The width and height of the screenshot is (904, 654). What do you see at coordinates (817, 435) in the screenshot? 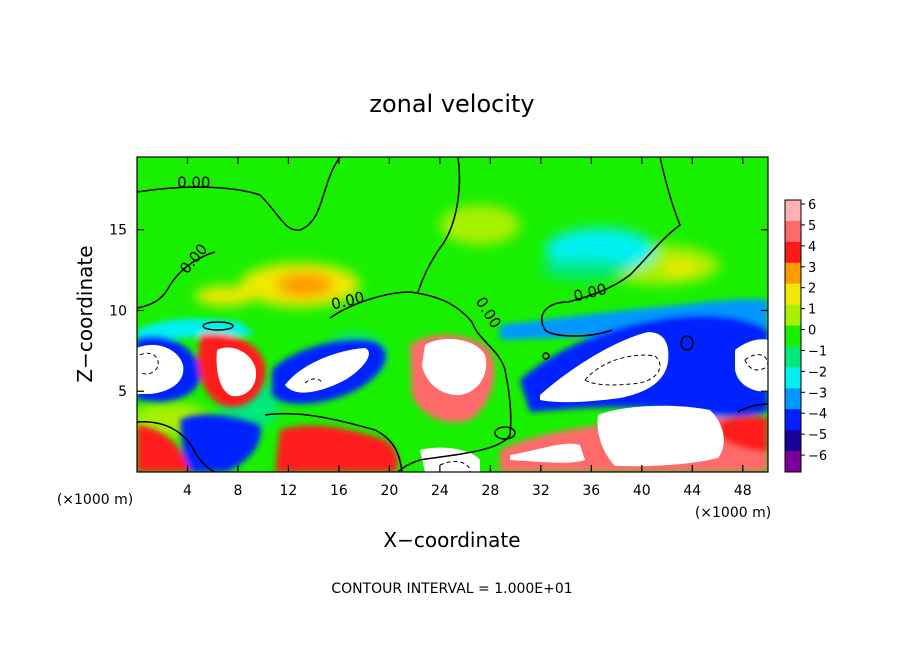
I see `colorbar-tick-label: −5` at bounding box center [817, 435].